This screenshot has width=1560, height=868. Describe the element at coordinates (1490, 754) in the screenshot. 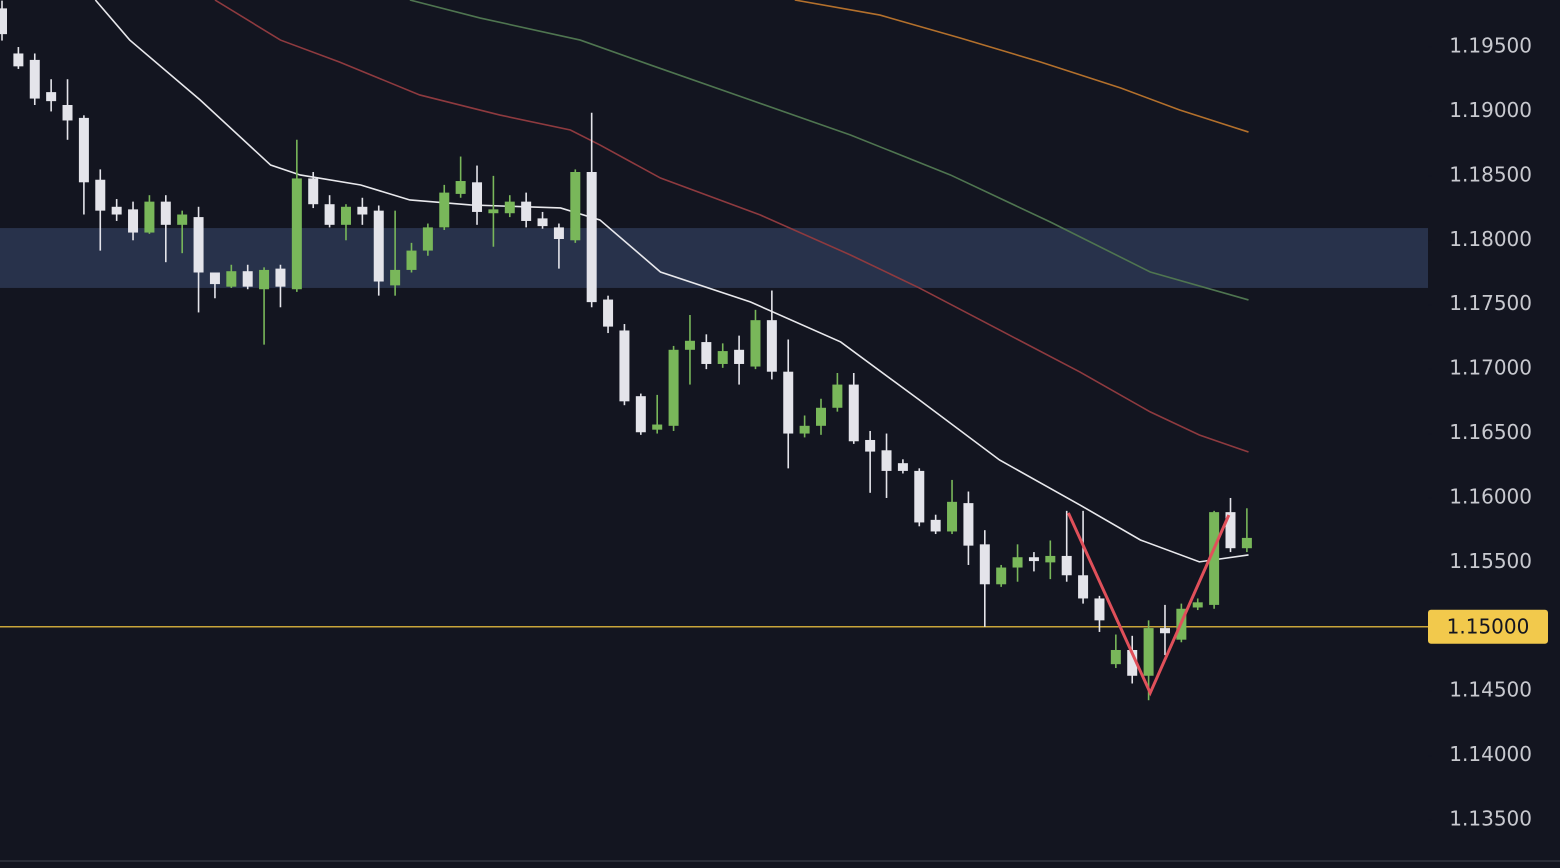

I see `y-tick-label: 1.14000` at that location.